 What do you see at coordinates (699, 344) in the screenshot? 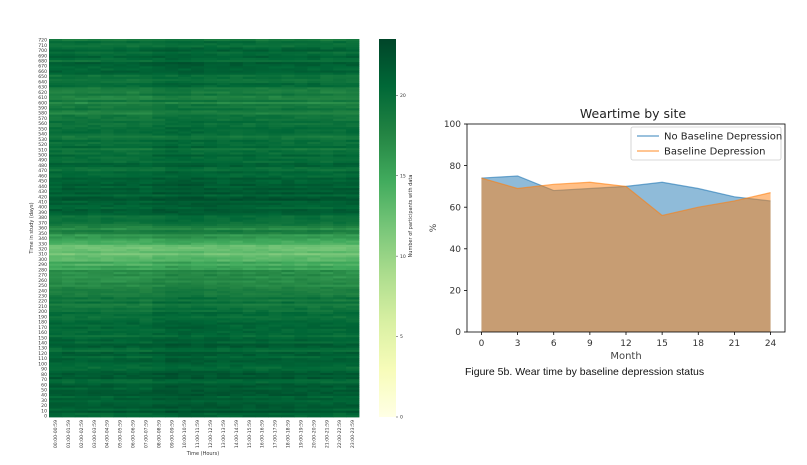
I see `area-x-tick-label: 18` at bounding box center [699, 344].